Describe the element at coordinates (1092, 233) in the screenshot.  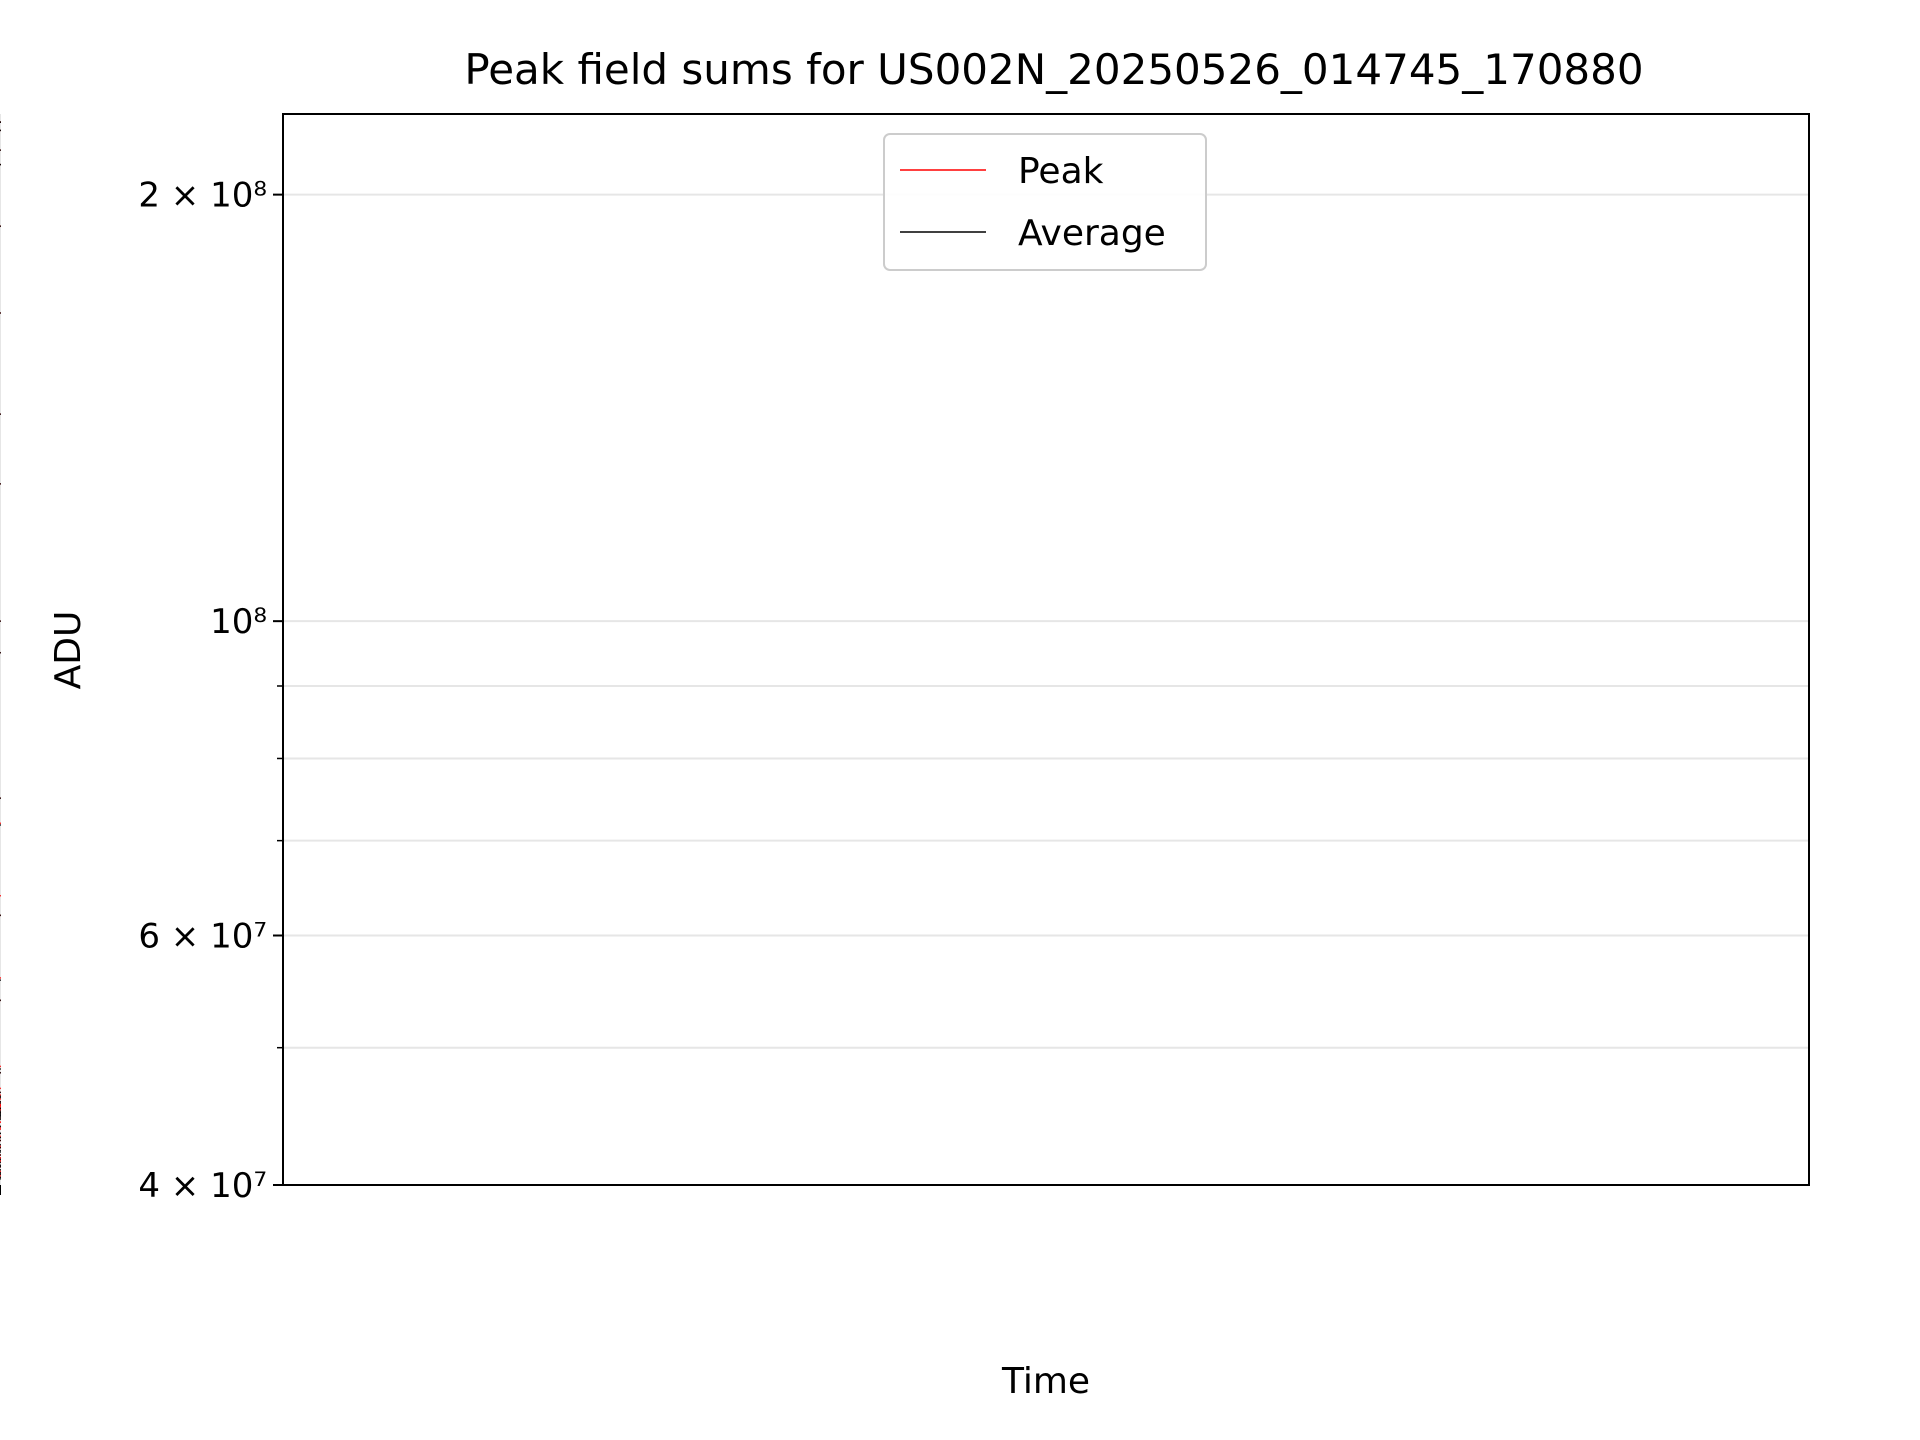
I see `legend-average-label: Average` at that location.